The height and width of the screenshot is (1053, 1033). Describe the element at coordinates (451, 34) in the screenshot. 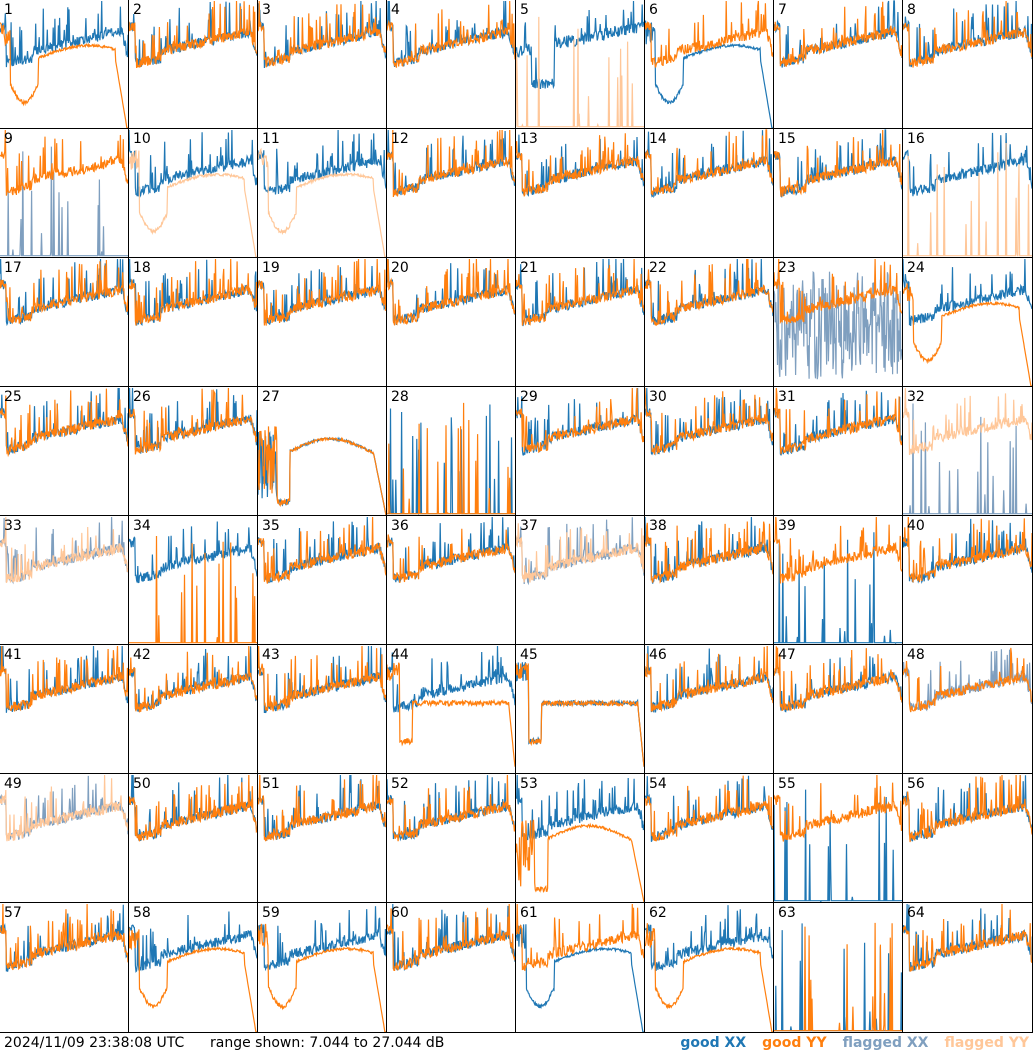

I see `panel-4-yy-line` at that location.